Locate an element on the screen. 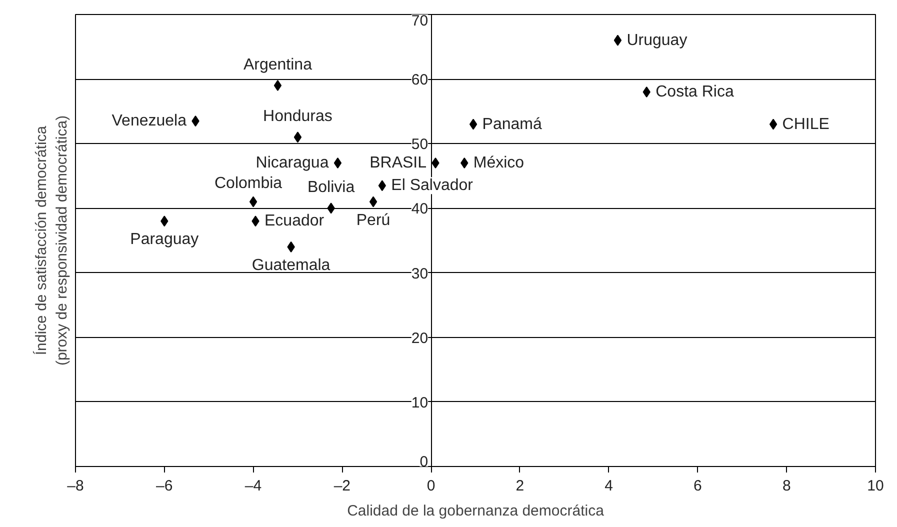  annotation: Uruguay is located at coordinates (657, 40).